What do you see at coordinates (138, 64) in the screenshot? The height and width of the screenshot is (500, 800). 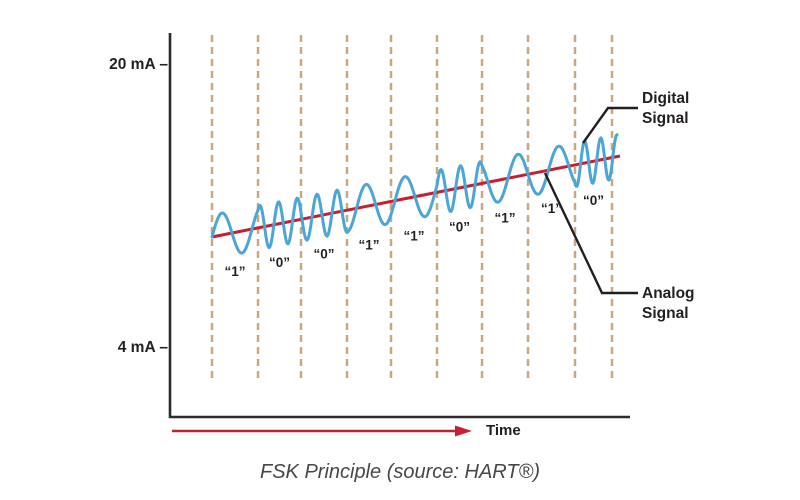 I see `y-axis-label-20ma: 20 mA –` at bounding box center [138, 64].